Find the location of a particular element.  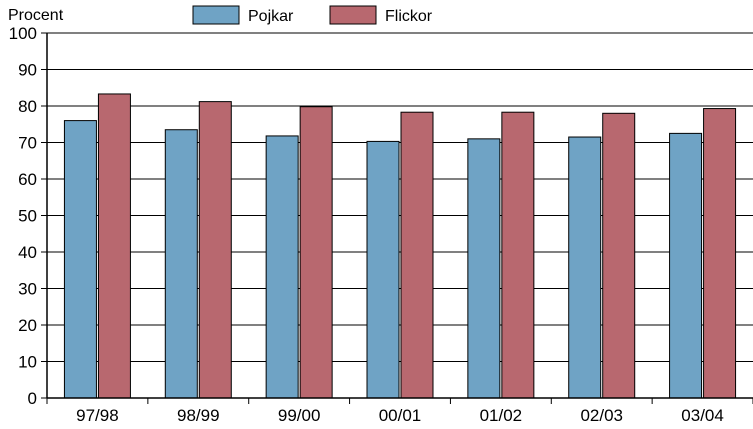

x-axis-ticks: 97/98 98/99 99/00 00/01 01/02 02/03 03/04 is located at coordinates (399, 411).